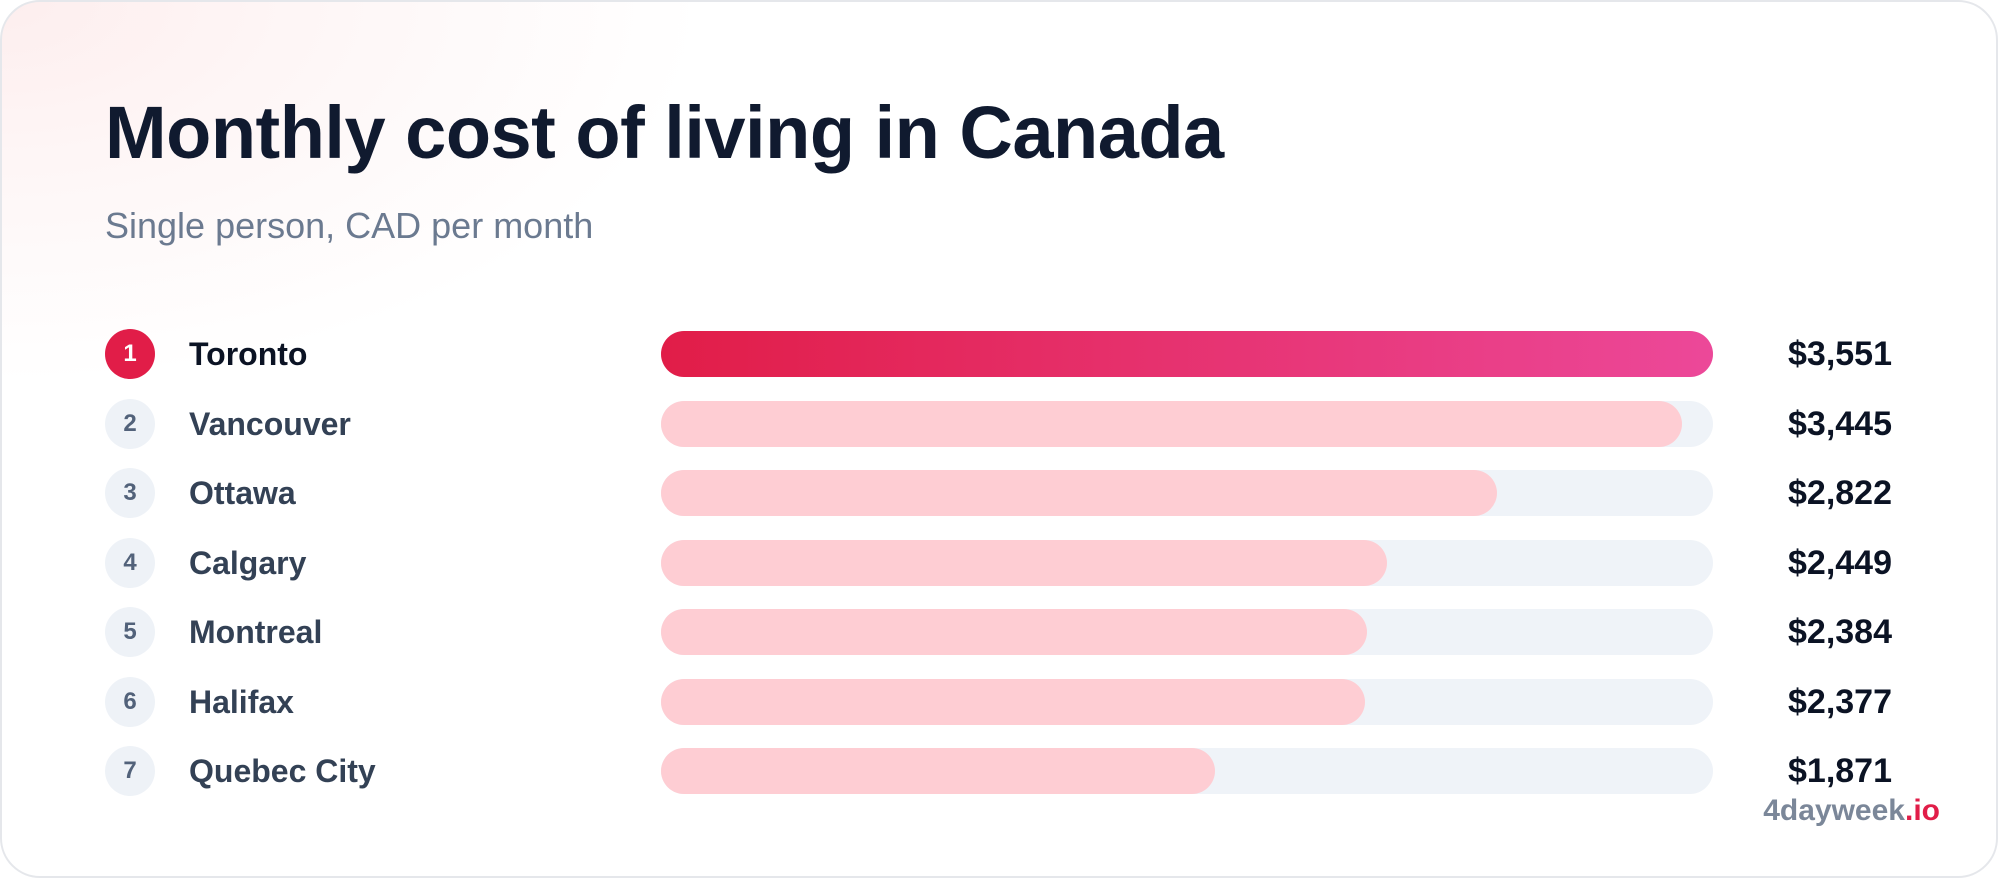  Describe the element at coordinates (130, 562) in the screenshot. I see `rank-badge: 4` at that location.